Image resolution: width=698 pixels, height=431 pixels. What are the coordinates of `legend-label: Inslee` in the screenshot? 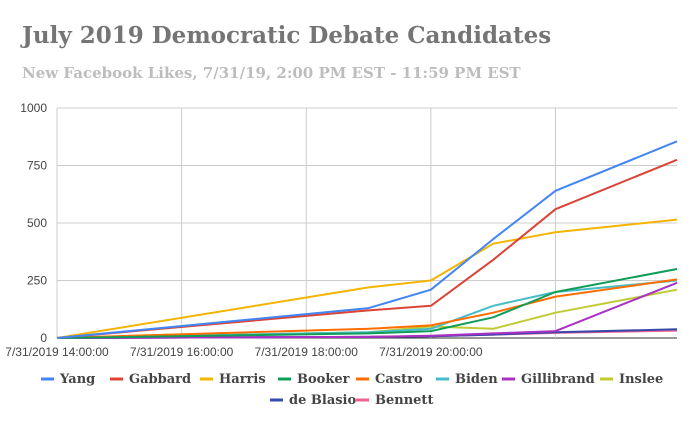 It's located at (641, 379).